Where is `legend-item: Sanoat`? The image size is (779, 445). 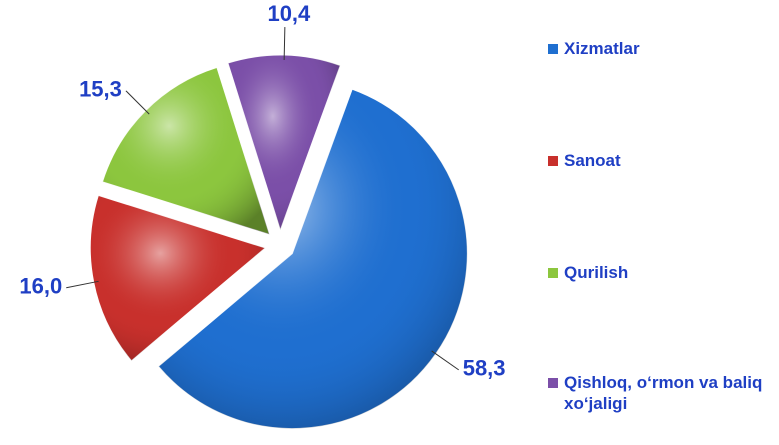 legend-item: Sanoat is located at coordinates (660, 160).